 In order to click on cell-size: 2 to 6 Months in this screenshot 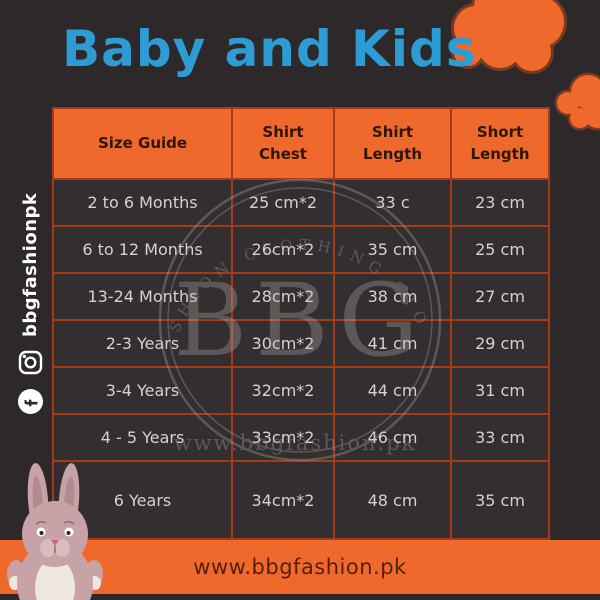, I will do `click(142, 202)`.